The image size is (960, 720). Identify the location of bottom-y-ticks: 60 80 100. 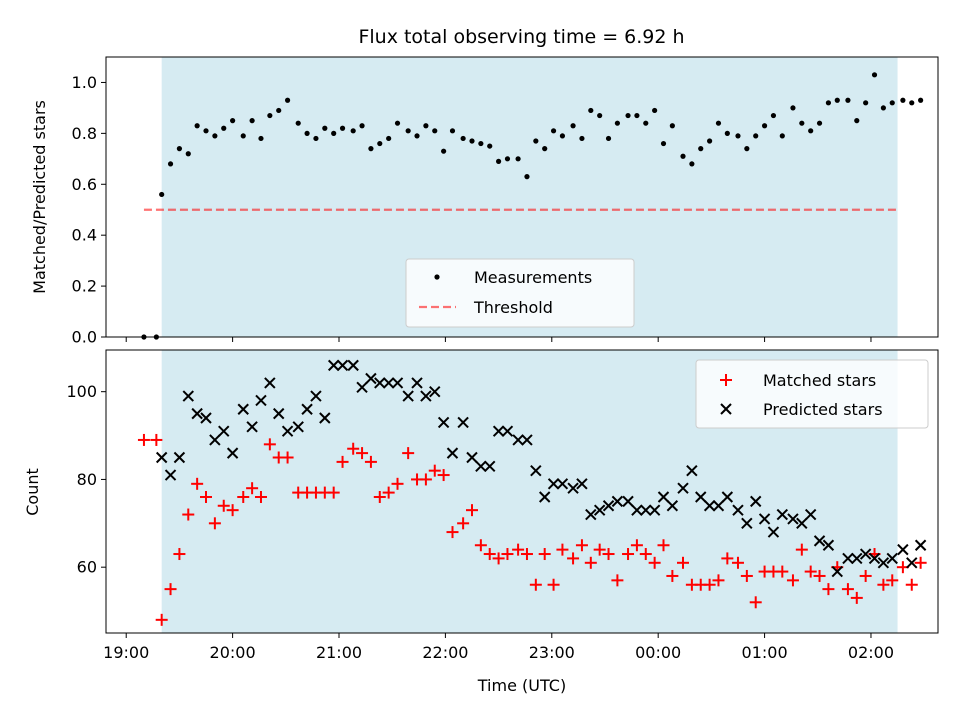
(86, 479).